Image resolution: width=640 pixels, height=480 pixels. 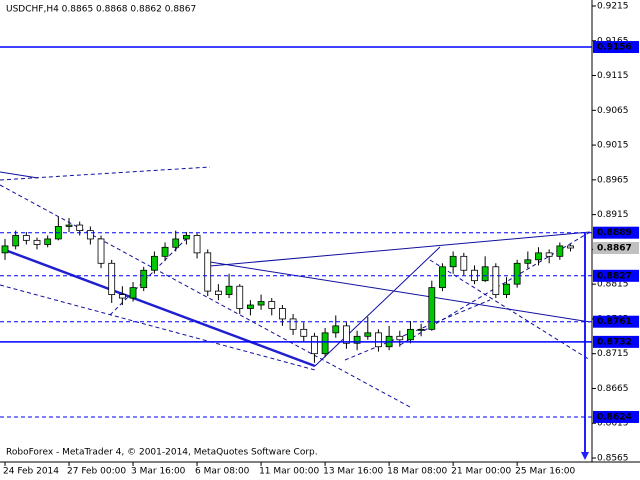 I want to click on x-tick-label: 13 Mar 16:00, so click(x=353, y=472).